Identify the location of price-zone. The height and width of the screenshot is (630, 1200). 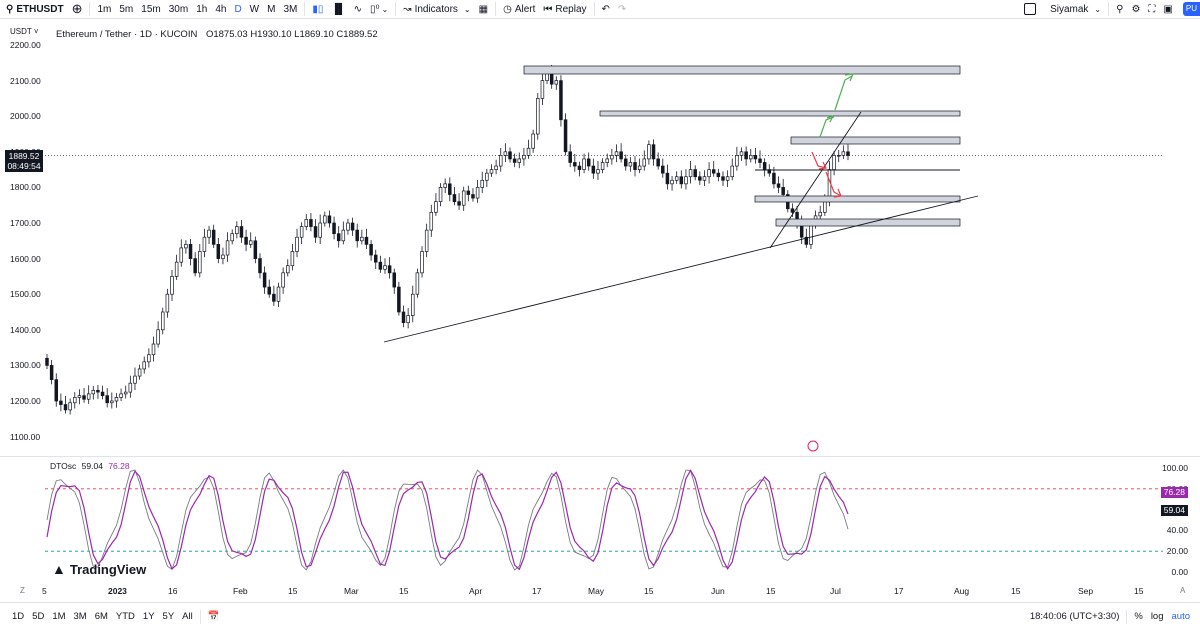
(780, 113).